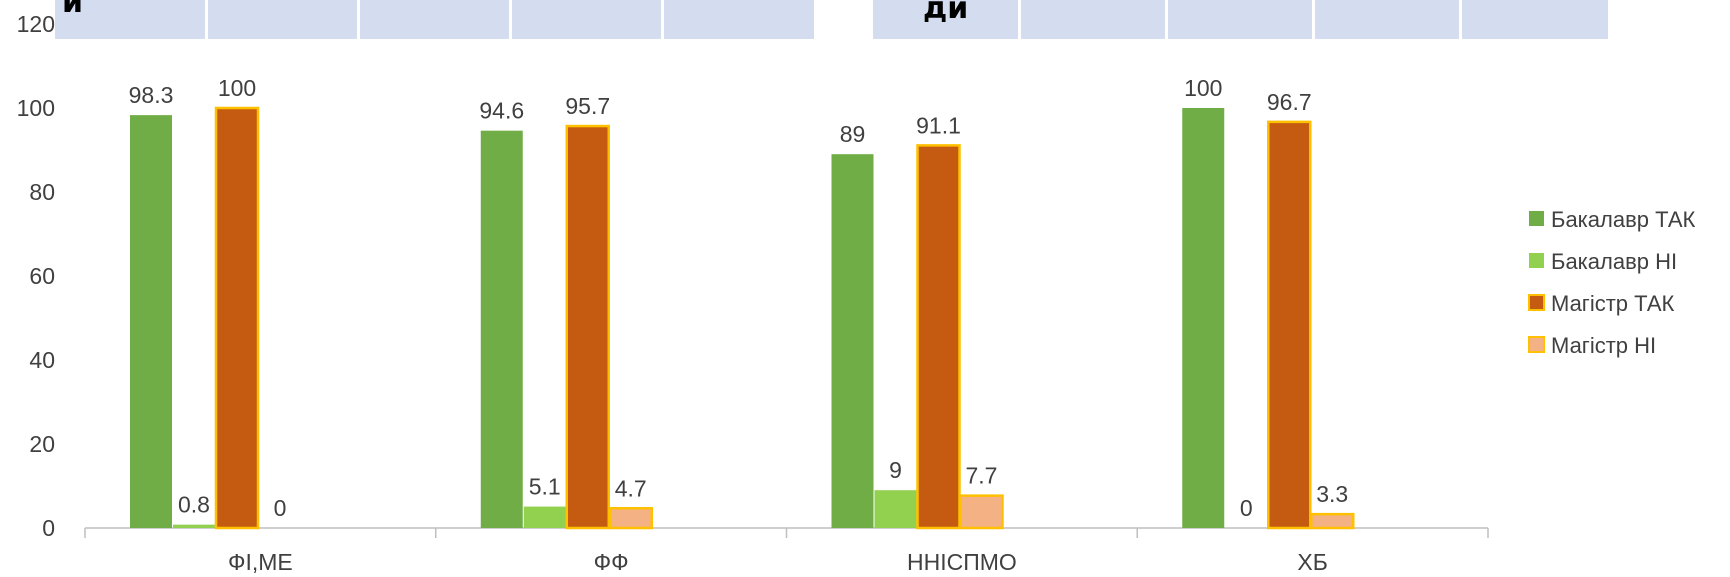  What do you see at coordinates (1289, 102) in the screenshot?
I see `data-label: 96.7` at bounding box center [1289, 102].